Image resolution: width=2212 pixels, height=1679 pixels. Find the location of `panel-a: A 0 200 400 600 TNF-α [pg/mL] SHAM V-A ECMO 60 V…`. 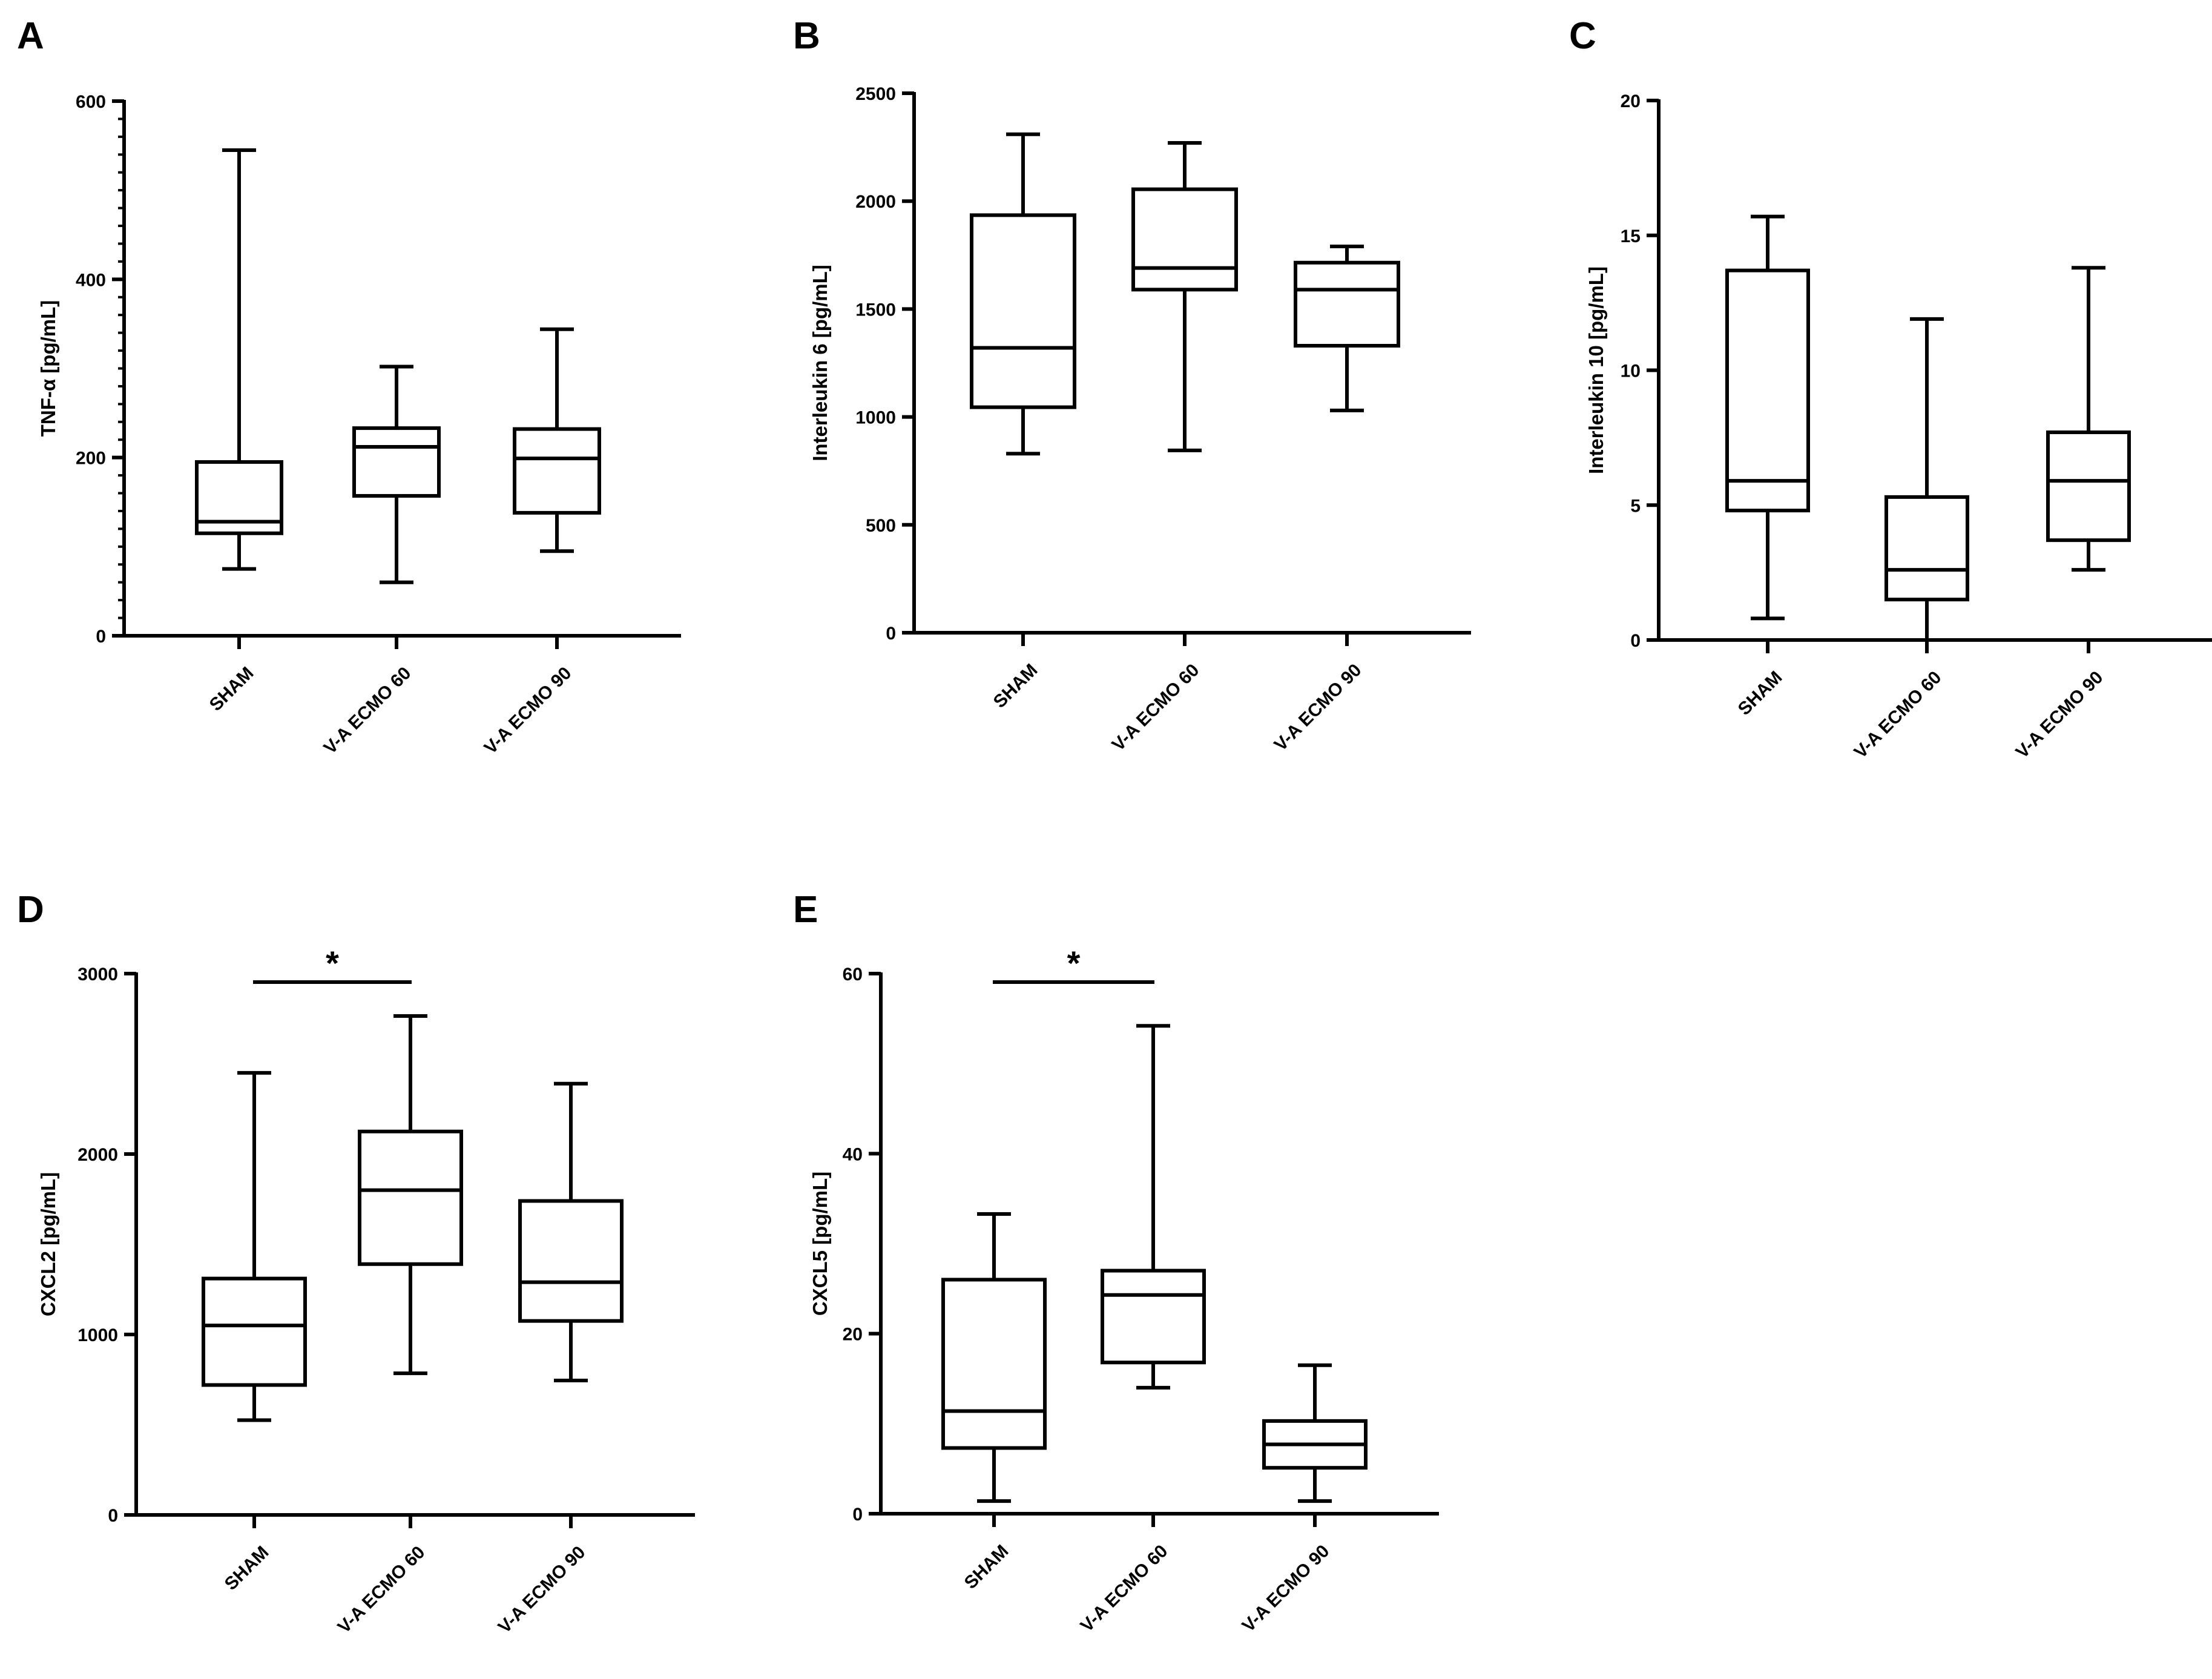

panel-a: A 0 200 400 600 TNF-α [pg/mL] SHAM V-A ECMO 60 V… is located at coordinates (349, 386).